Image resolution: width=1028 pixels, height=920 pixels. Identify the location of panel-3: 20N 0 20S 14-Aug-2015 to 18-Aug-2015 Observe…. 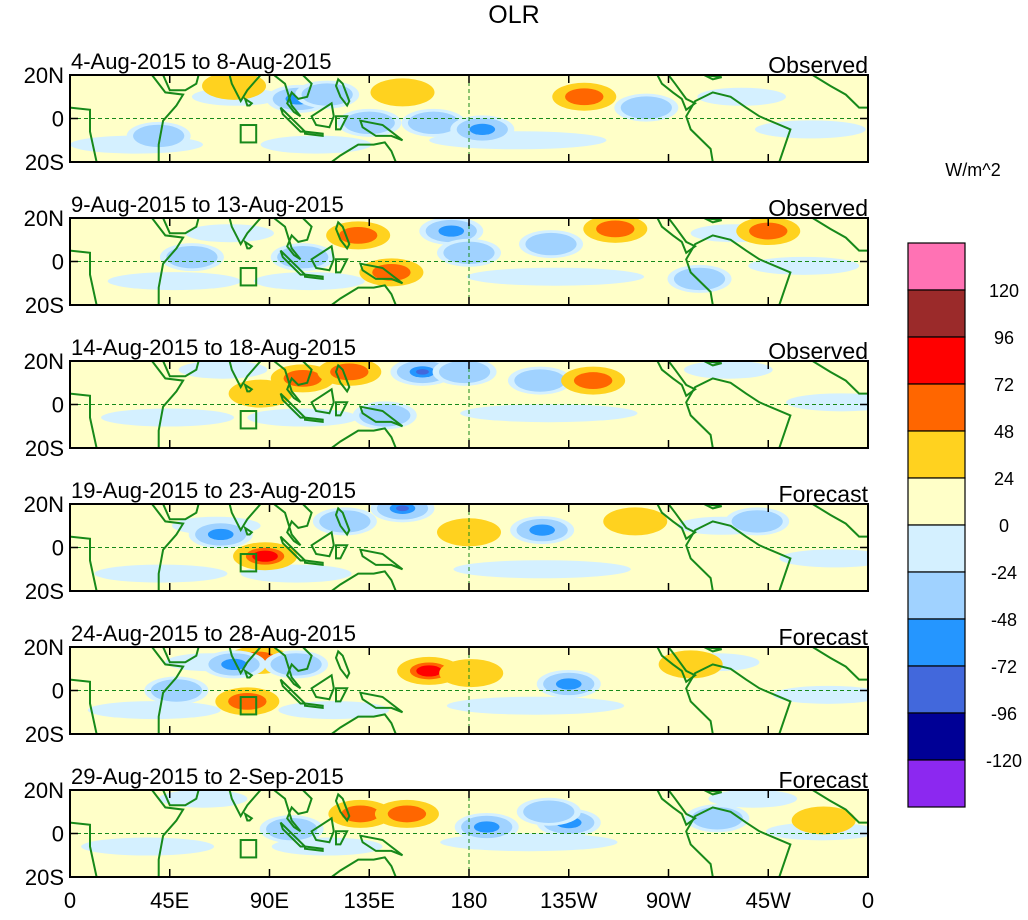
(446, 398).